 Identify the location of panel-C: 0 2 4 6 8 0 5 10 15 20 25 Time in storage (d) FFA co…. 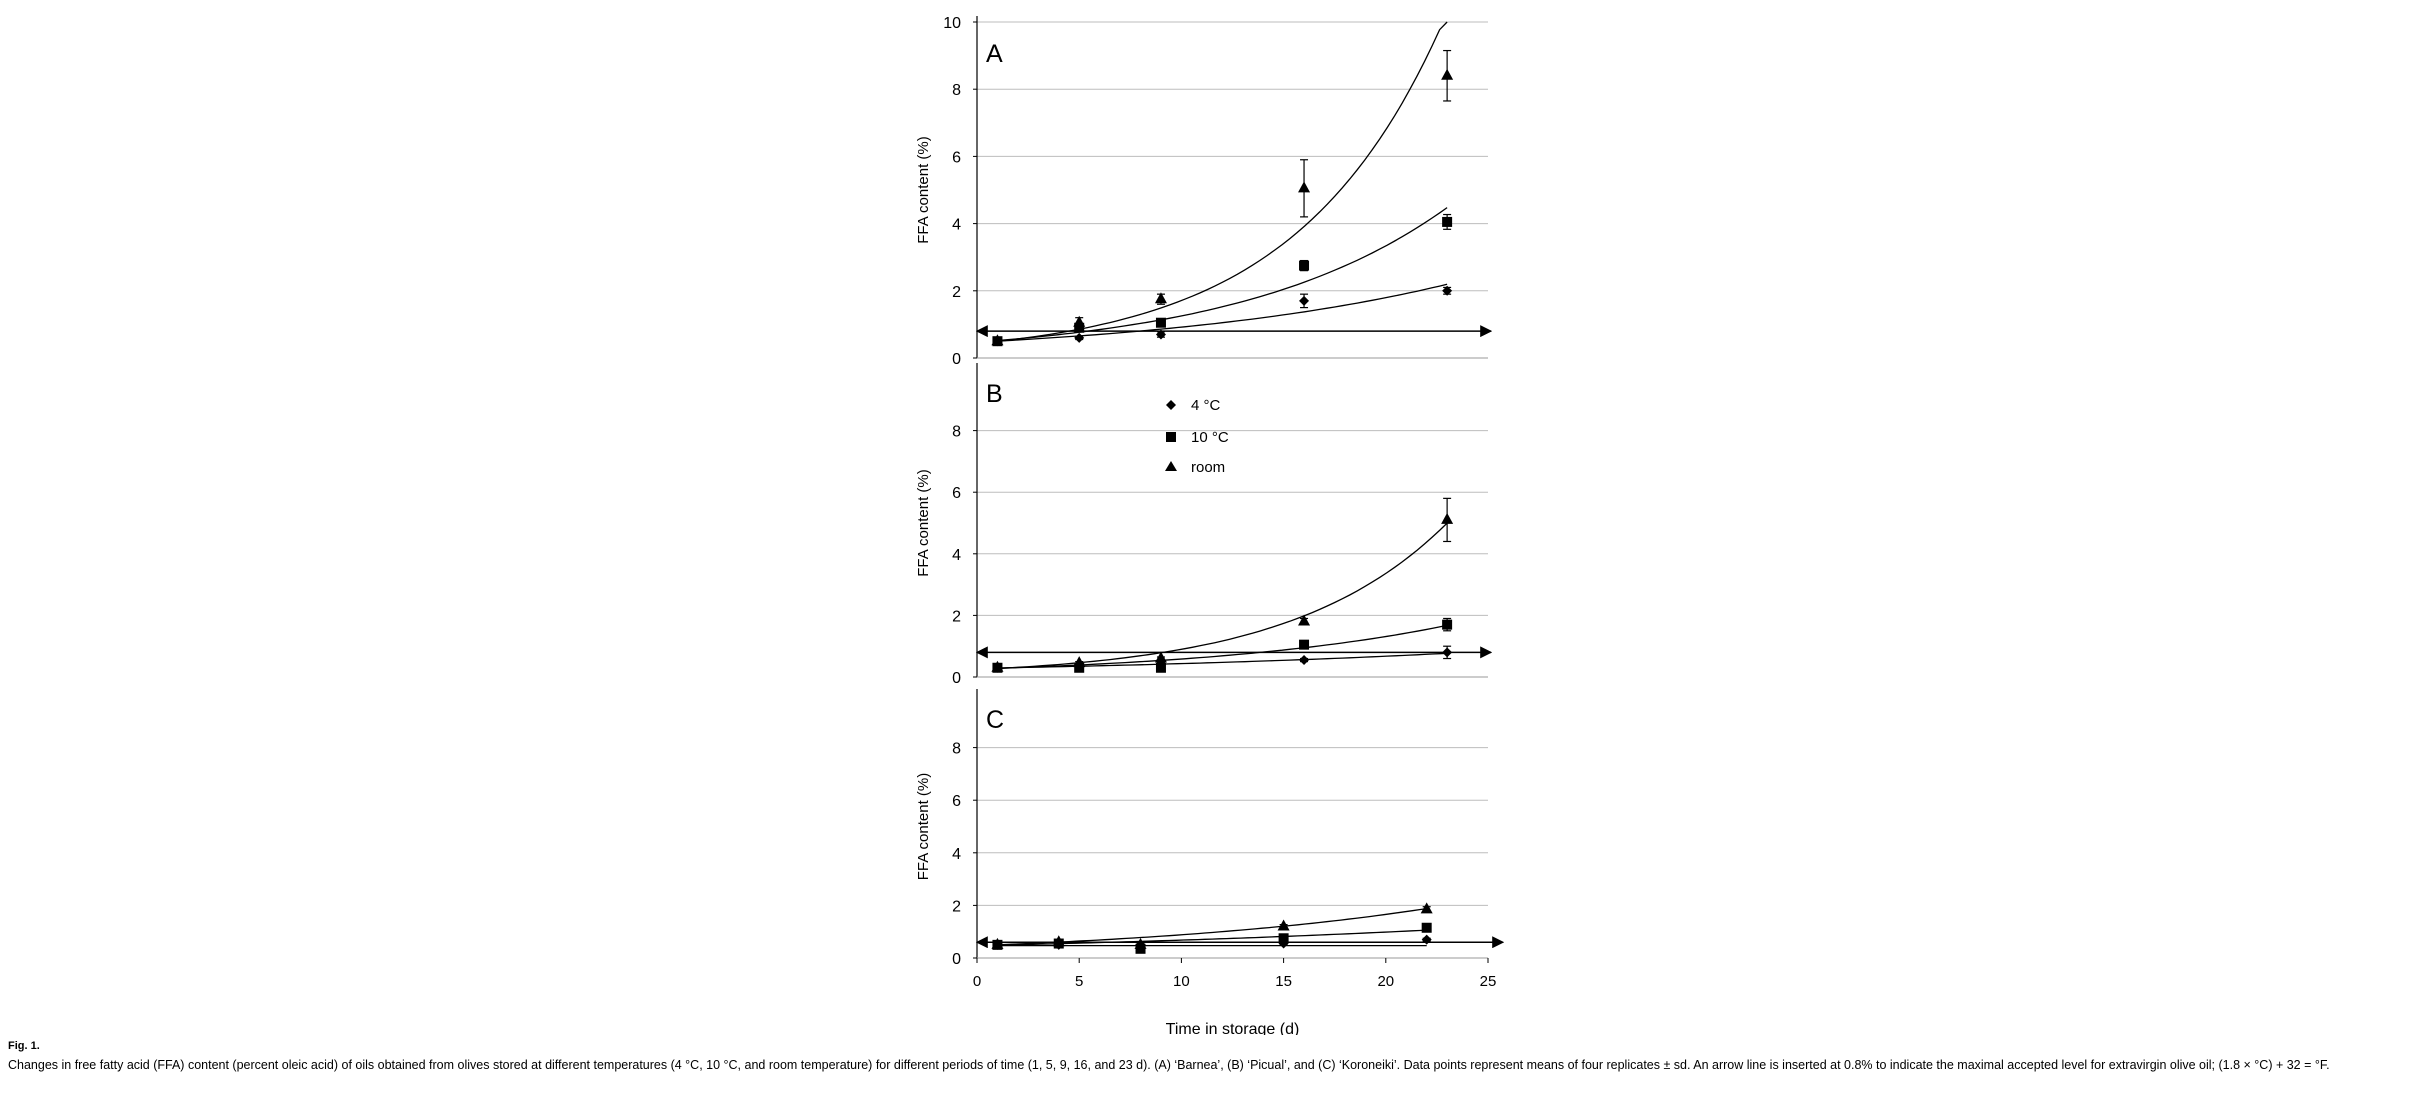
(1210, 862).